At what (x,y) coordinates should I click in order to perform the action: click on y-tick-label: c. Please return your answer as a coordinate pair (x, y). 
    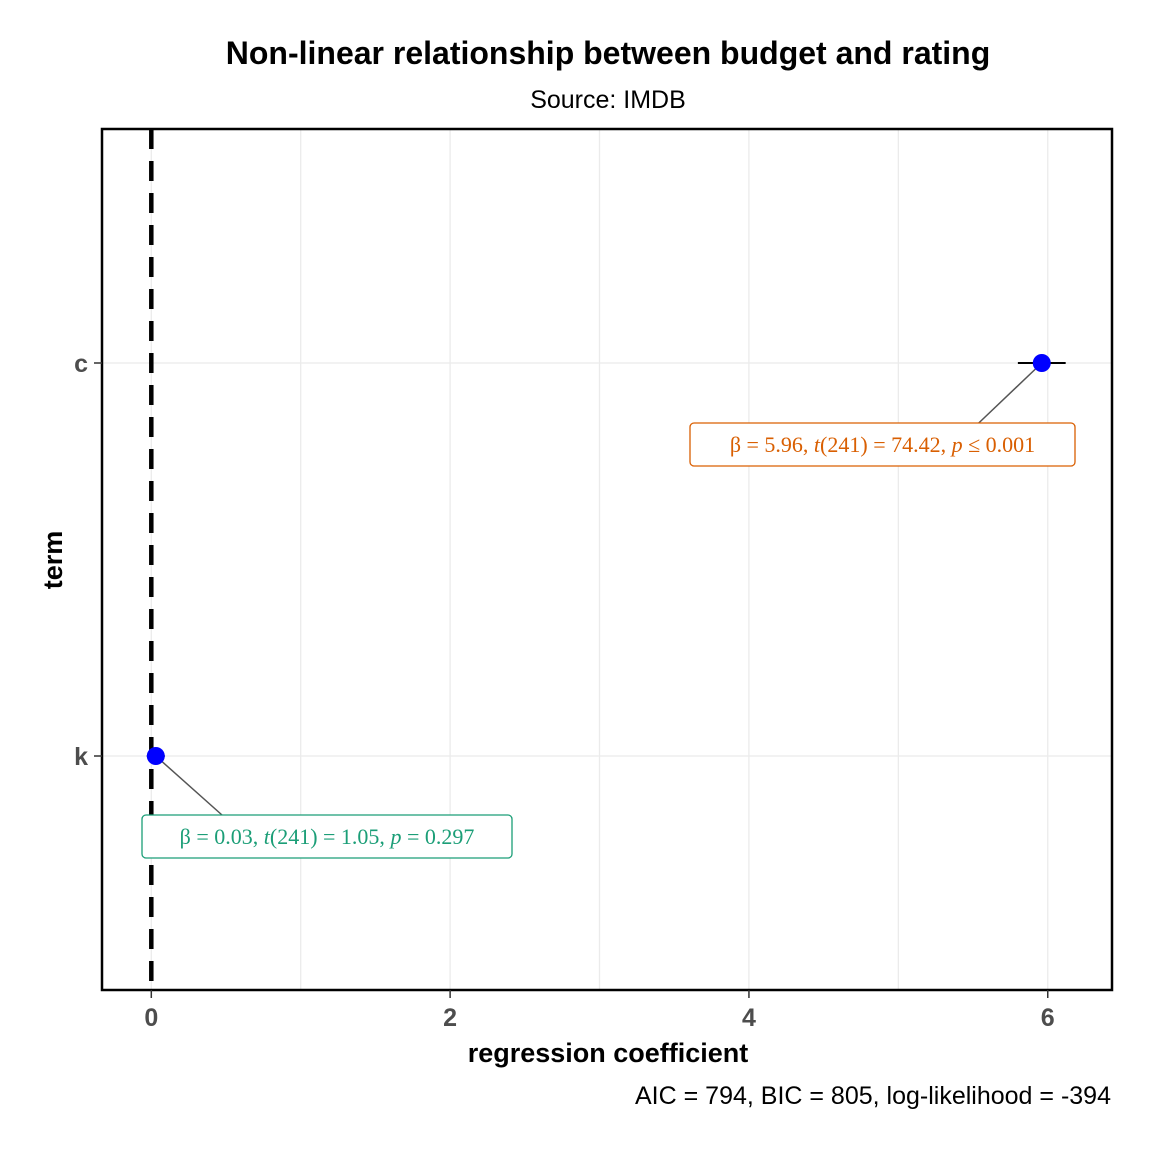
    Looking at the image, I should click on (81, 364).